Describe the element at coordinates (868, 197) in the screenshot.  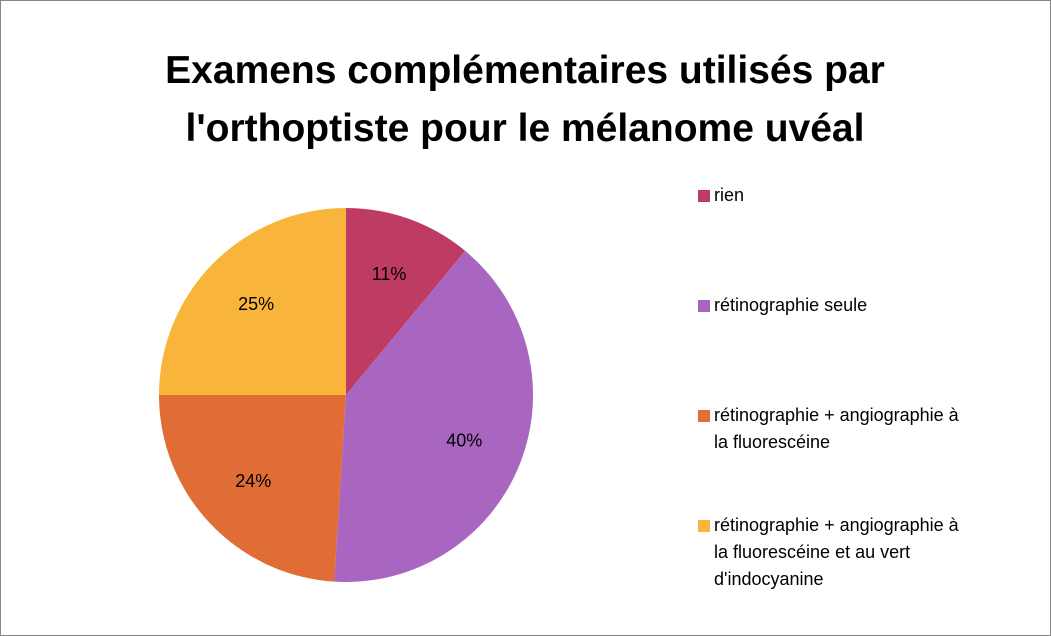
I see `legend-item: rien` at that location.